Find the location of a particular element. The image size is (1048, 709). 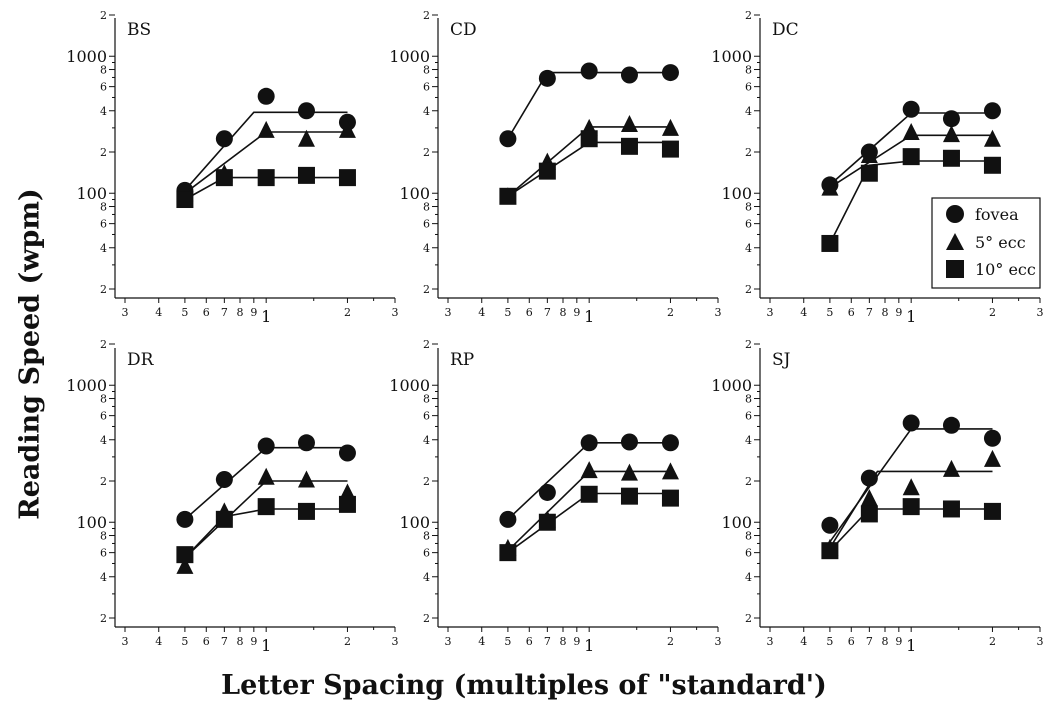

legend-label: 5° ecc is located at coordinates (1000, 242).